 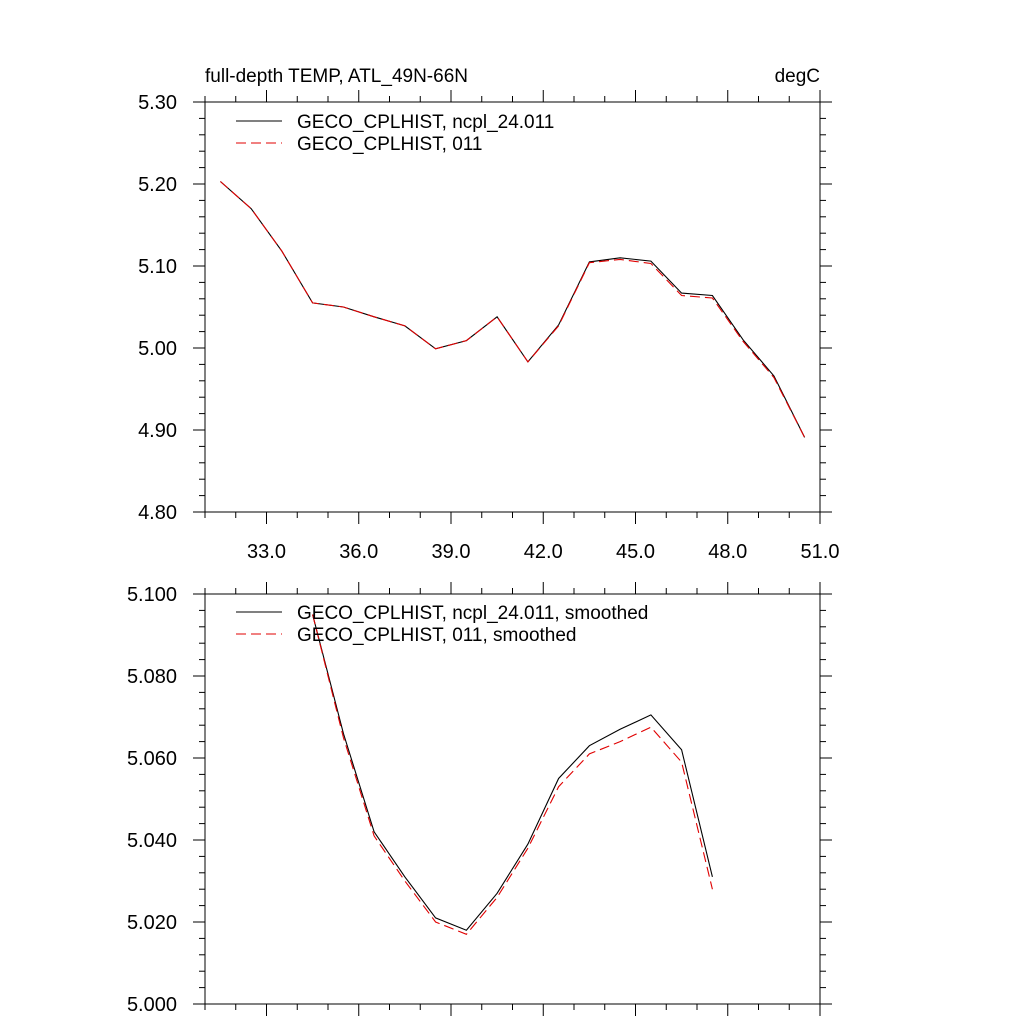 What do you see at coordinates (635, 552) in the screenshot?
I see `x-tick-label: 45.0` at bounding box center [635, 552].